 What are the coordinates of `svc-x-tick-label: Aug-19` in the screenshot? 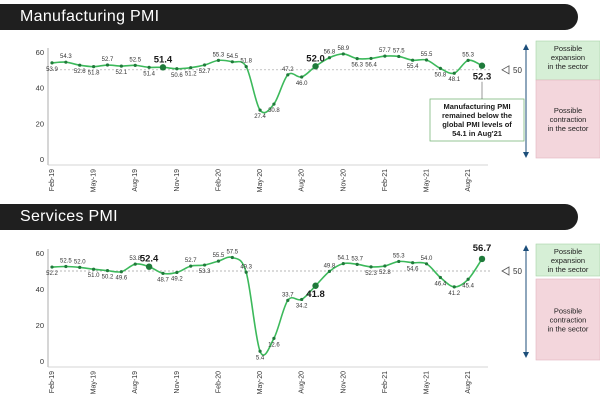 It's located at (135, 382).